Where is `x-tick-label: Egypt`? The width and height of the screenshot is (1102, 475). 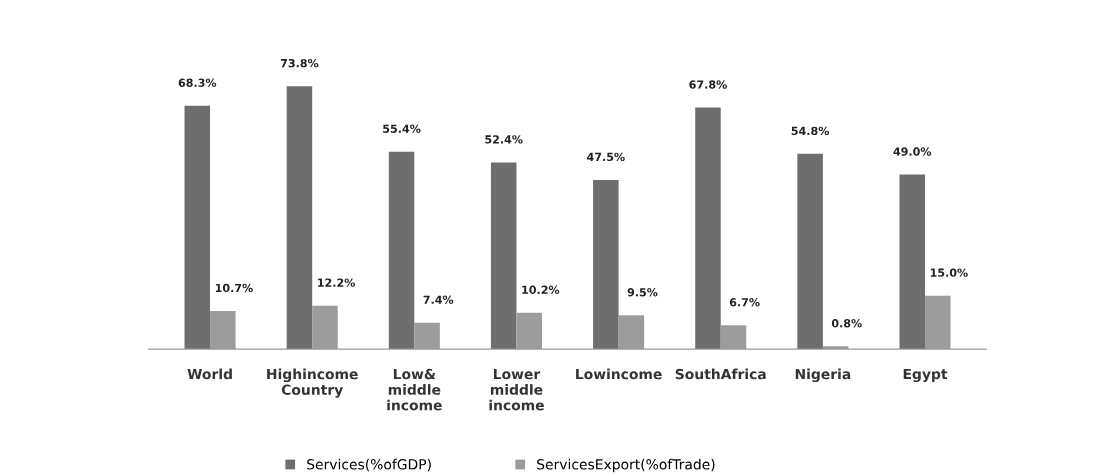 x-tick-label: Egypt is located at coordinates (925, 375).